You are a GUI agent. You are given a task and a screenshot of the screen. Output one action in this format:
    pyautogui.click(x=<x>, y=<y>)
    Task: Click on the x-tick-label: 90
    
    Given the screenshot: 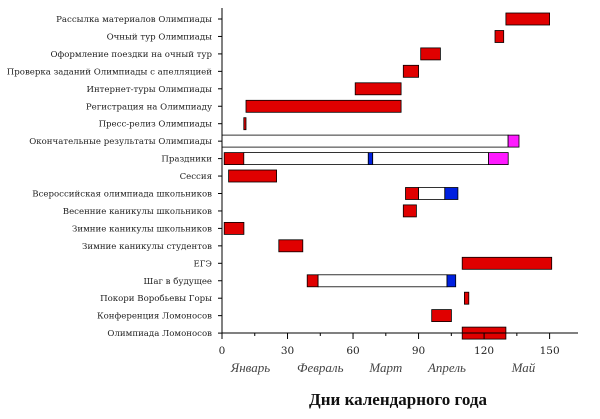 What is the action you would take?
    pyautogui.click(x=418, y=351)
    